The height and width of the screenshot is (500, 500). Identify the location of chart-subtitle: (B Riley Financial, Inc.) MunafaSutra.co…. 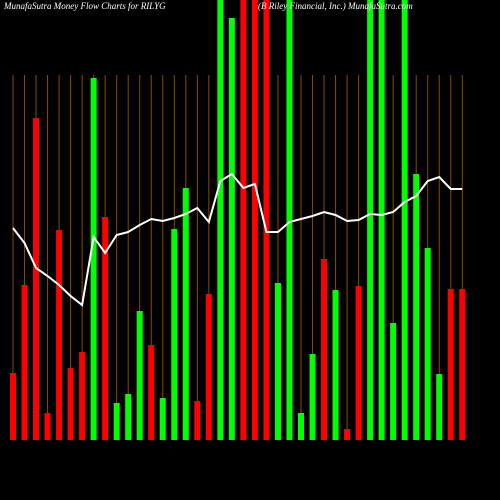
(335, 6).